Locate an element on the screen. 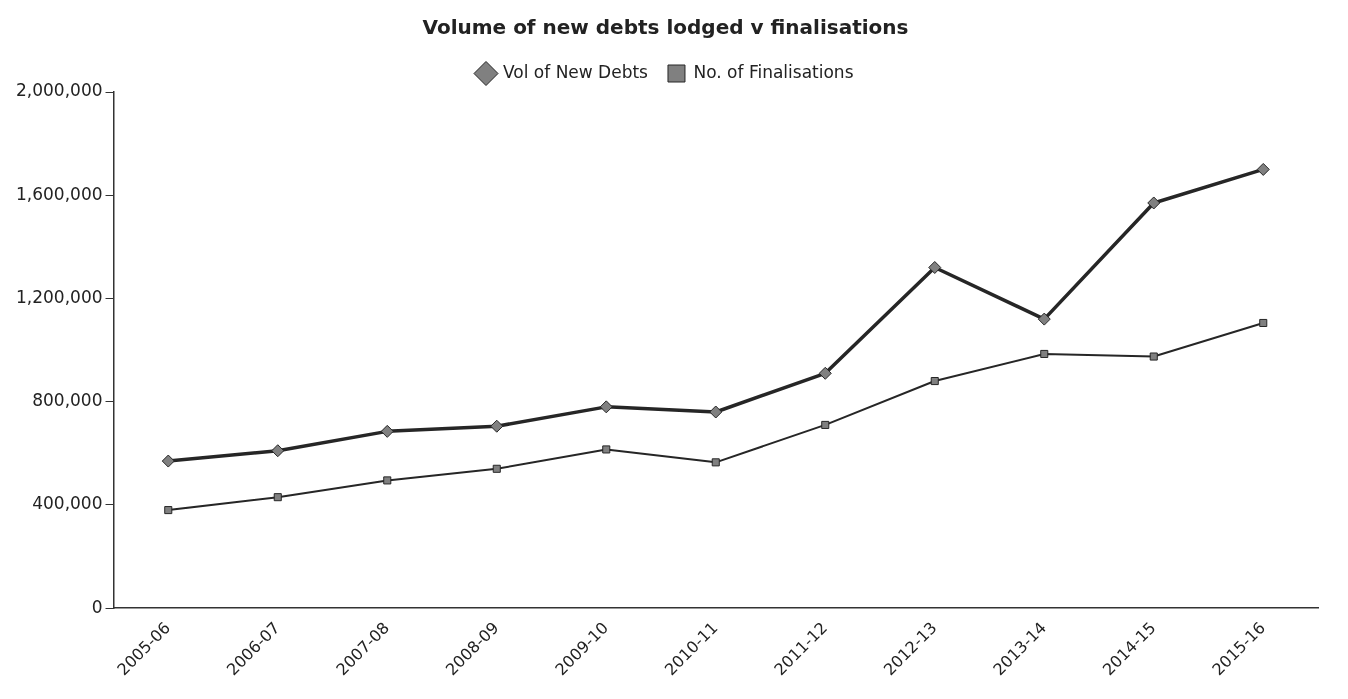  legend-label: Vol of New Debts is located at coordinates (576, 71).